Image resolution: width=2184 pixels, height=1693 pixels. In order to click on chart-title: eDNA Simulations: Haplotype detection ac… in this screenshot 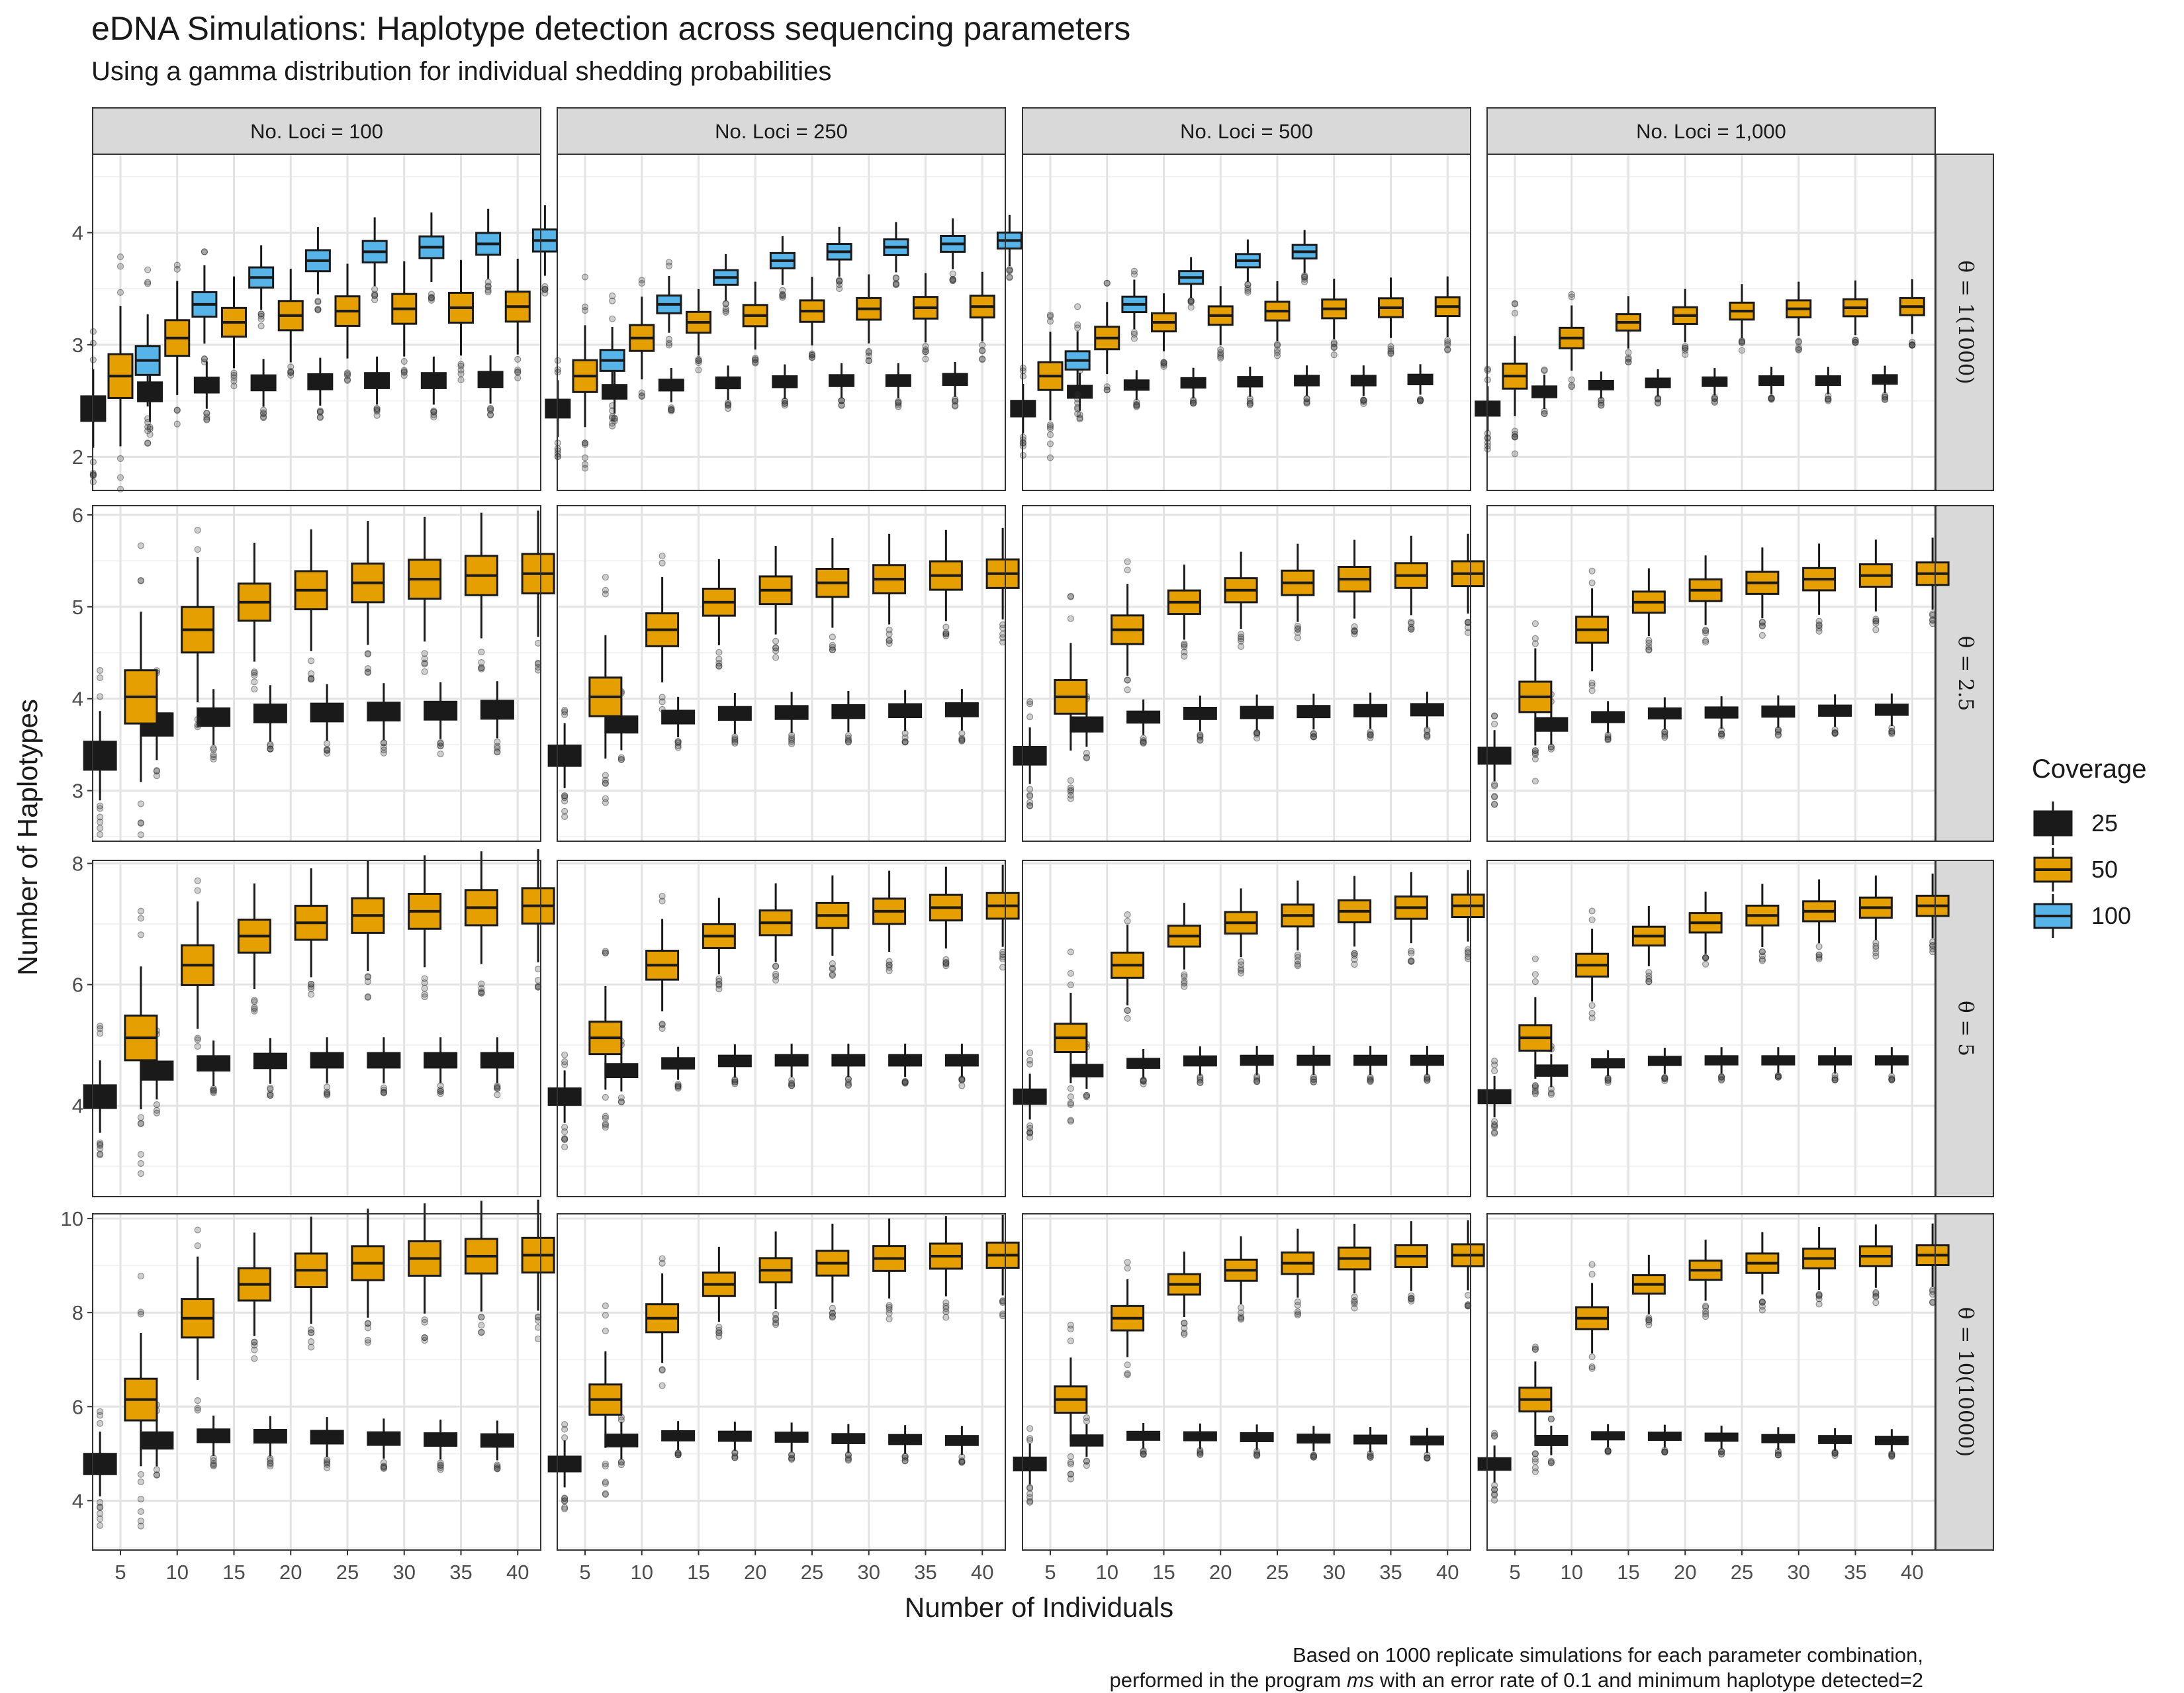, I will do `click(611, 28)`.